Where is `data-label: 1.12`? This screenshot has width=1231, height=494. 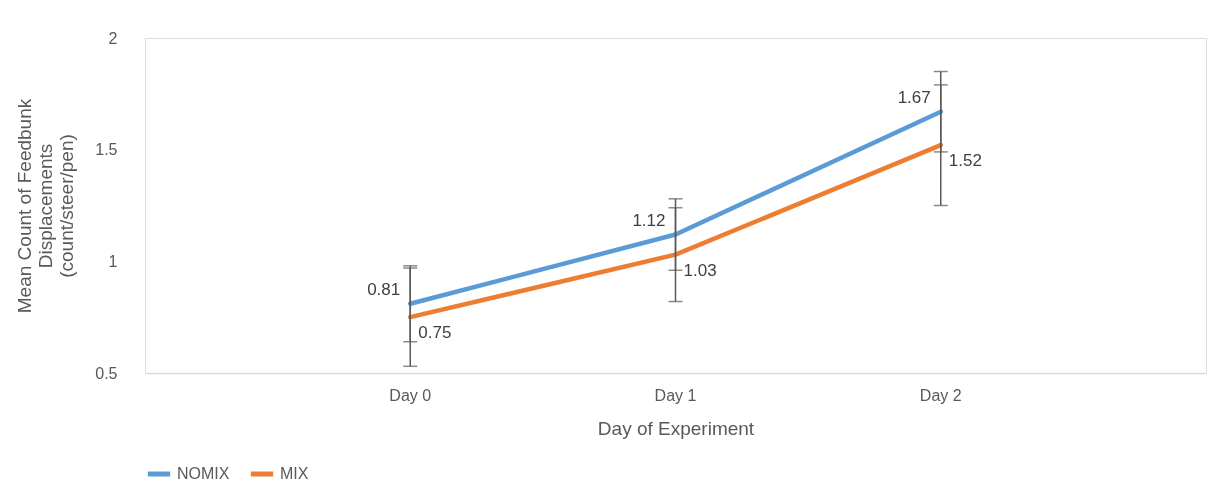 data-label: 1.12 is located at coordinates (649, 220).